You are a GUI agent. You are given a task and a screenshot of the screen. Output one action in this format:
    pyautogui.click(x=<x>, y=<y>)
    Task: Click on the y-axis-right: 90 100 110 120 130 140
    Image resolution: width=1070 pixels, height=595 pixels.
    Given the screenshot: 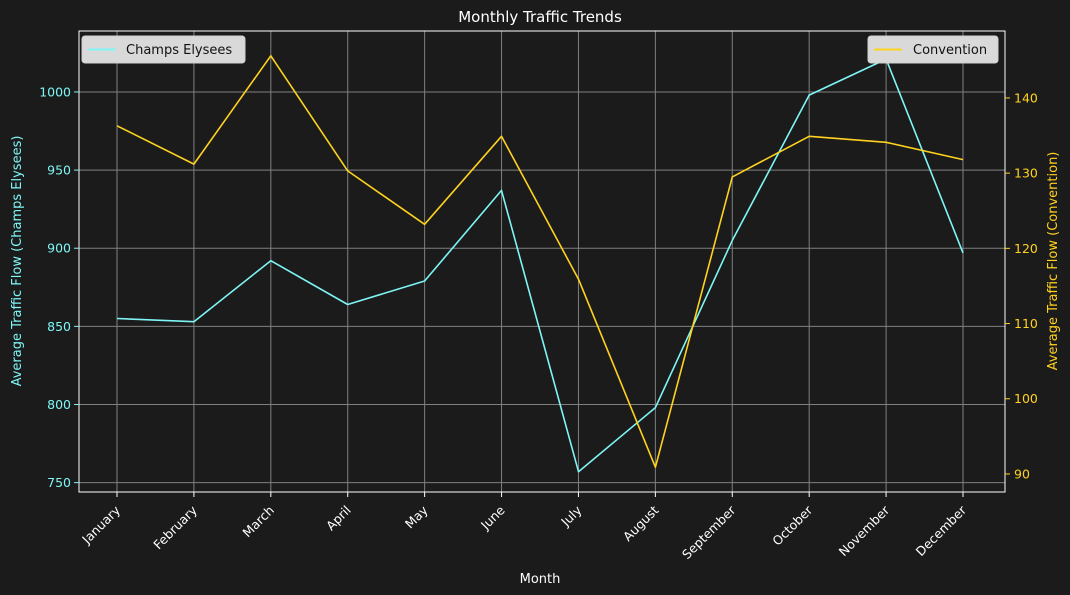 What is the action you would take?
    pyautogui.click(x=1021, y=285)
    